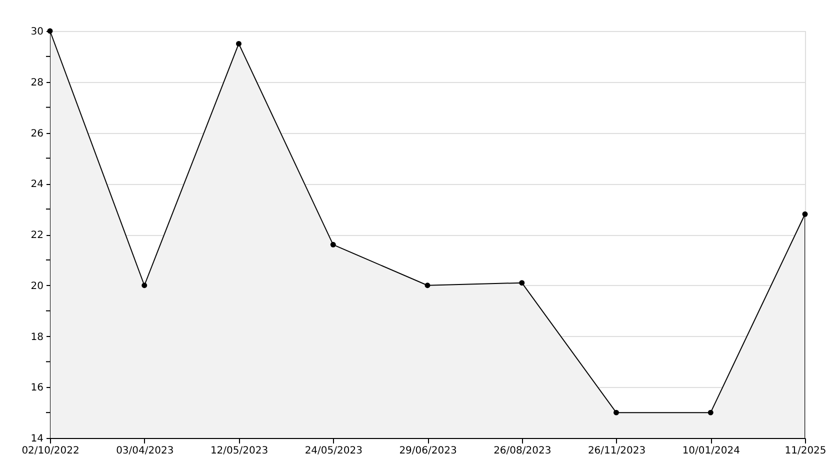 This screenshot has width=834, height=468. Describe the element at coordinates (37, 32) in the screenshot. I see `y-tick-label: 30` at that location.